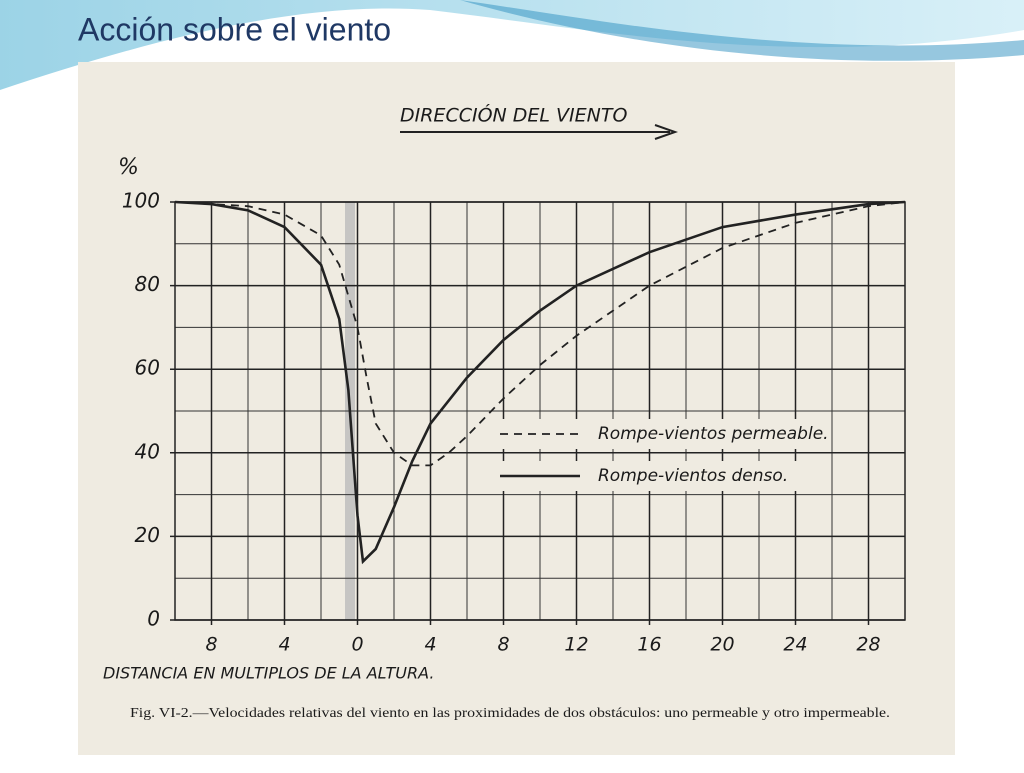 The height and width of the screenshot is (773, 1024). I want to click on y-tick-label: 80, so click(147, 284).